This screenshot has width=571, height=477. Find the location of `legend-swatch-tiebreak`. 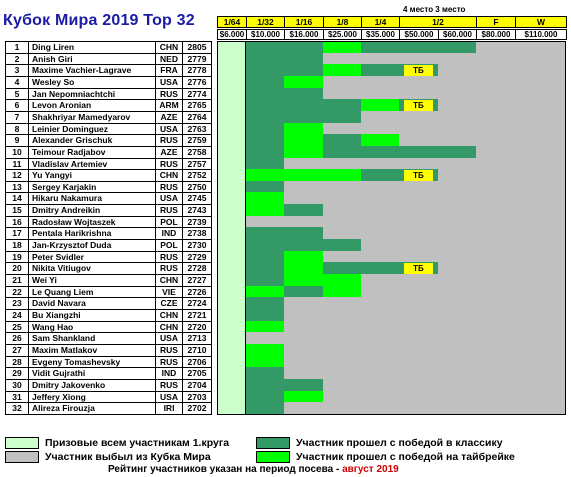

legend-swatch-tiebreak is located at coordinates (273, 457).